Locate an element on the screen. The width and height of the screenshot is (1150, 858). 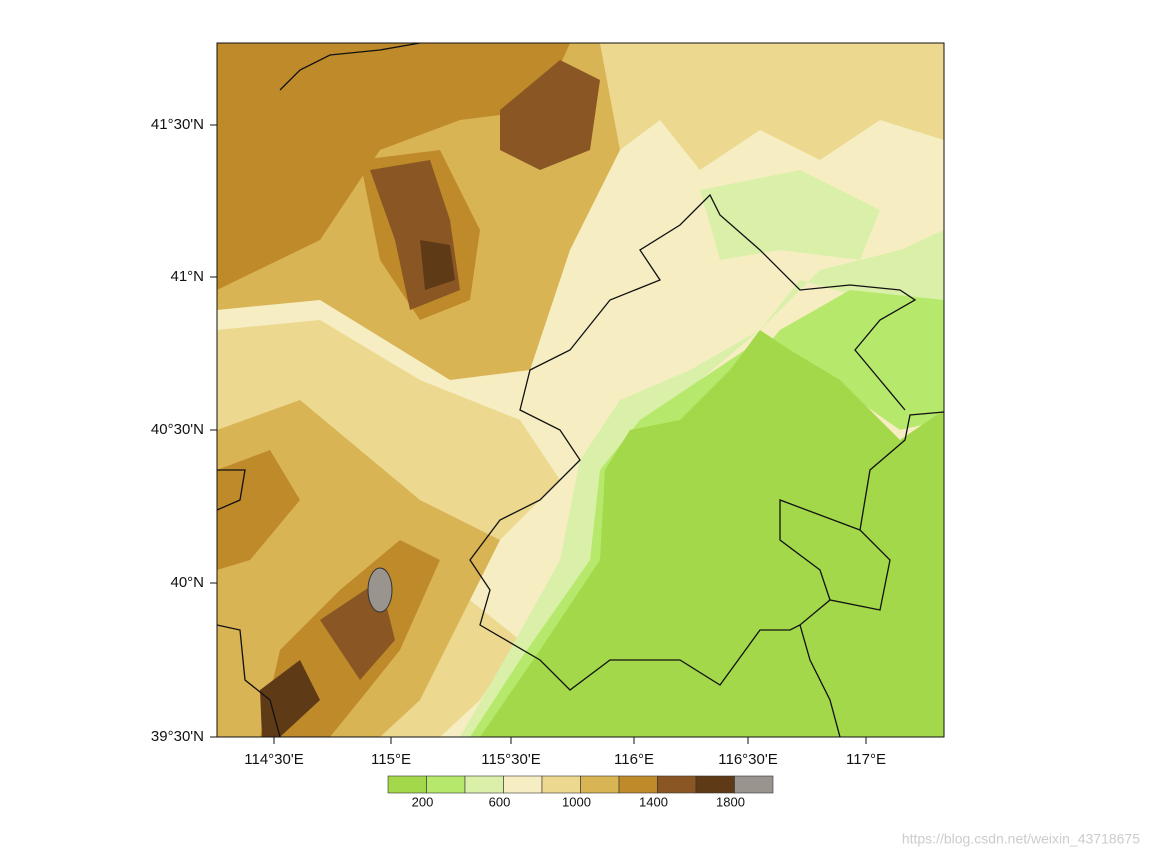
colorbar-label: 200 is located at coordinates (423, 801).